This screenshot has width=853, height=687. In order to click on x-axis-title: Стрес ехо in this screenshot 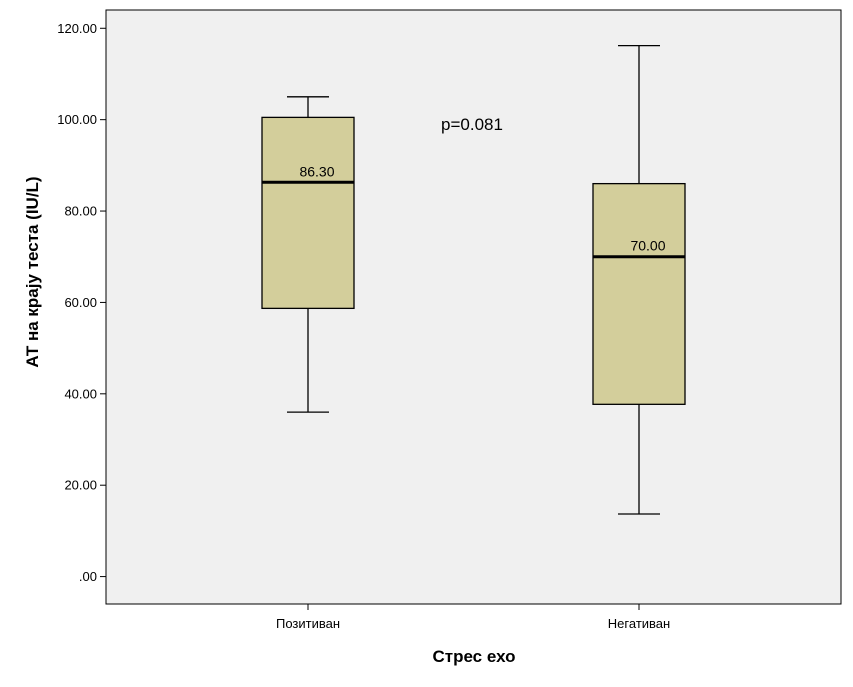, I will do `click(473, 656)`.